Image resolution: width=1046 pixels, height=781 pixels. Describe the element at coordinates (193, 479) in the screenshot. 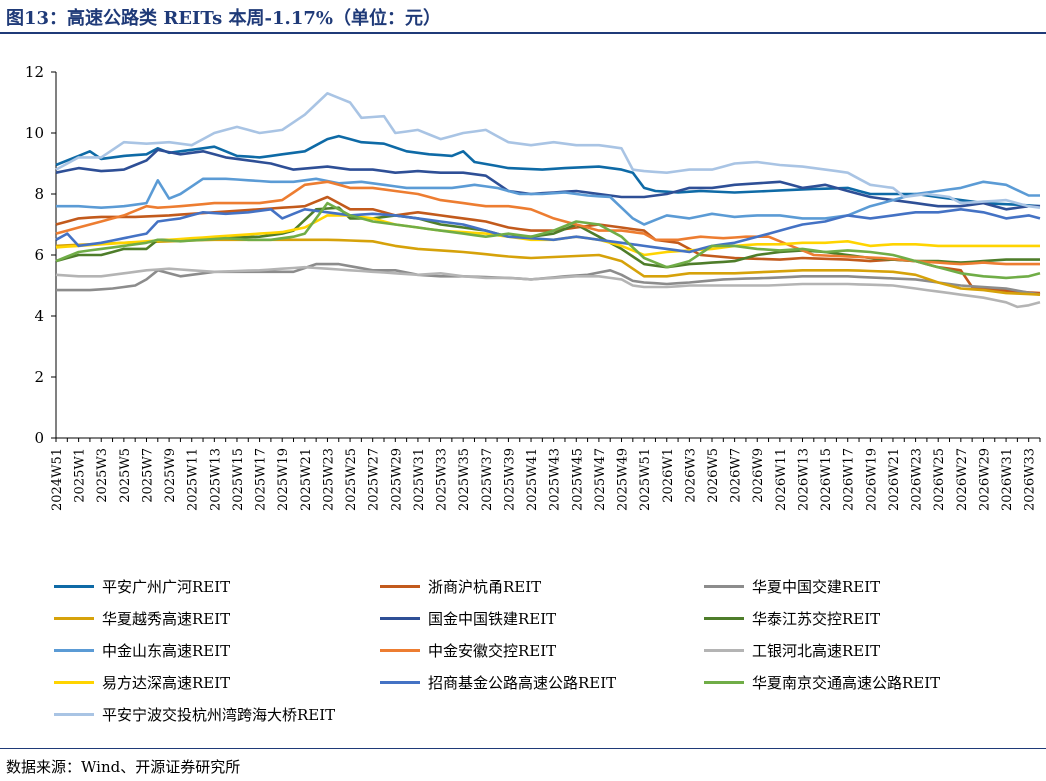

I see `x-tick-label: 2025W11` at that location.